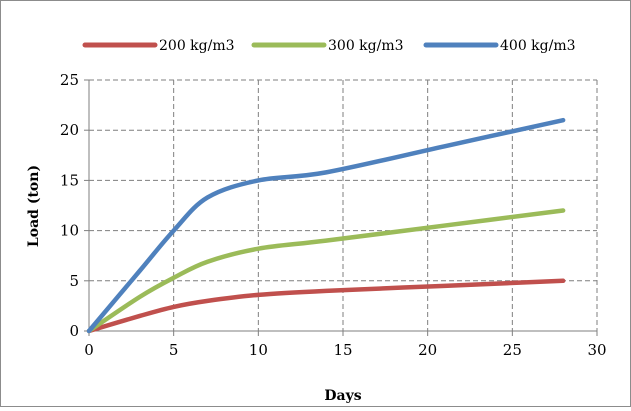 Image resolution: width=631 pixels, height=411 pixels. Describe the element at coordinates (74, 281) in the screenshot. I see `y-tick-label: 5` at that location.